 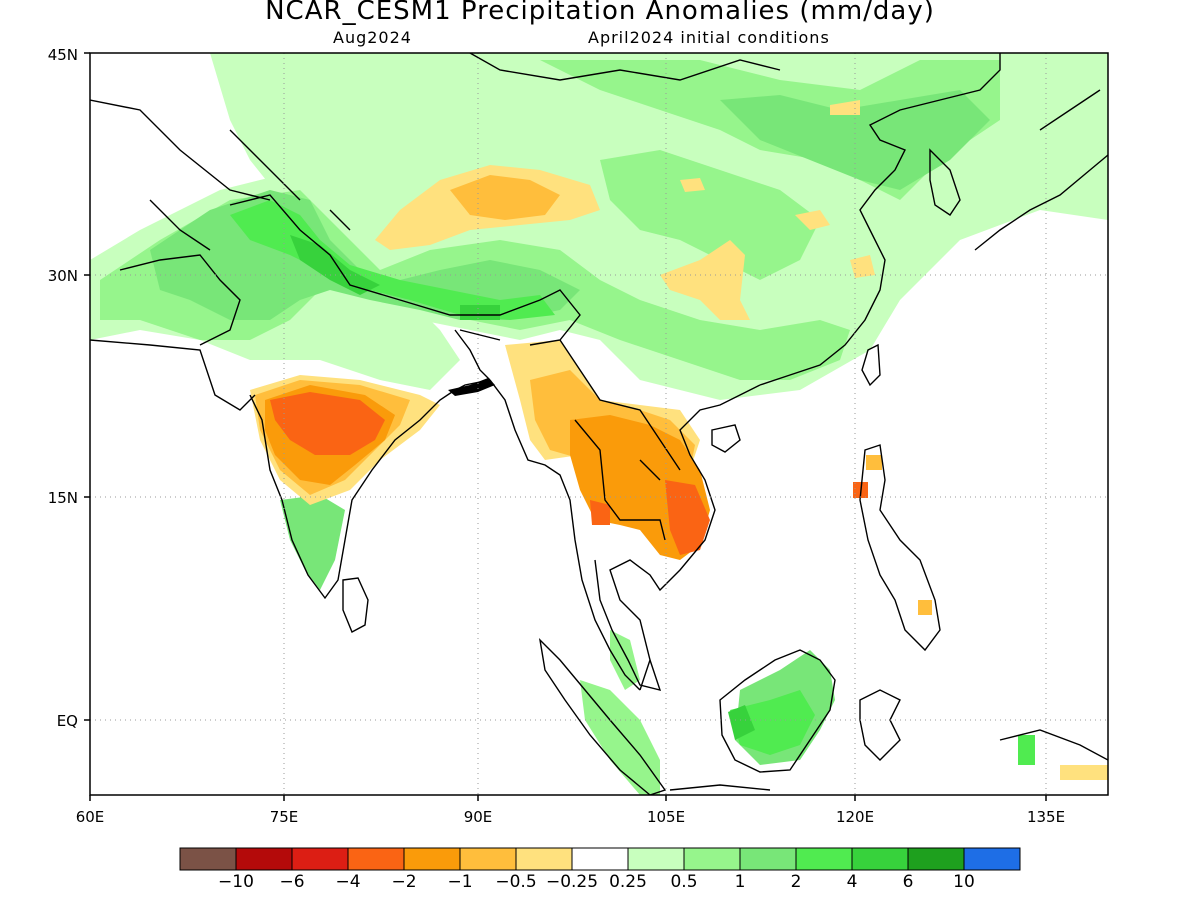 What do you see at coordinates (880, 219) in the screenshot?
I see `coastline-china` at bounding box center [880, 219].